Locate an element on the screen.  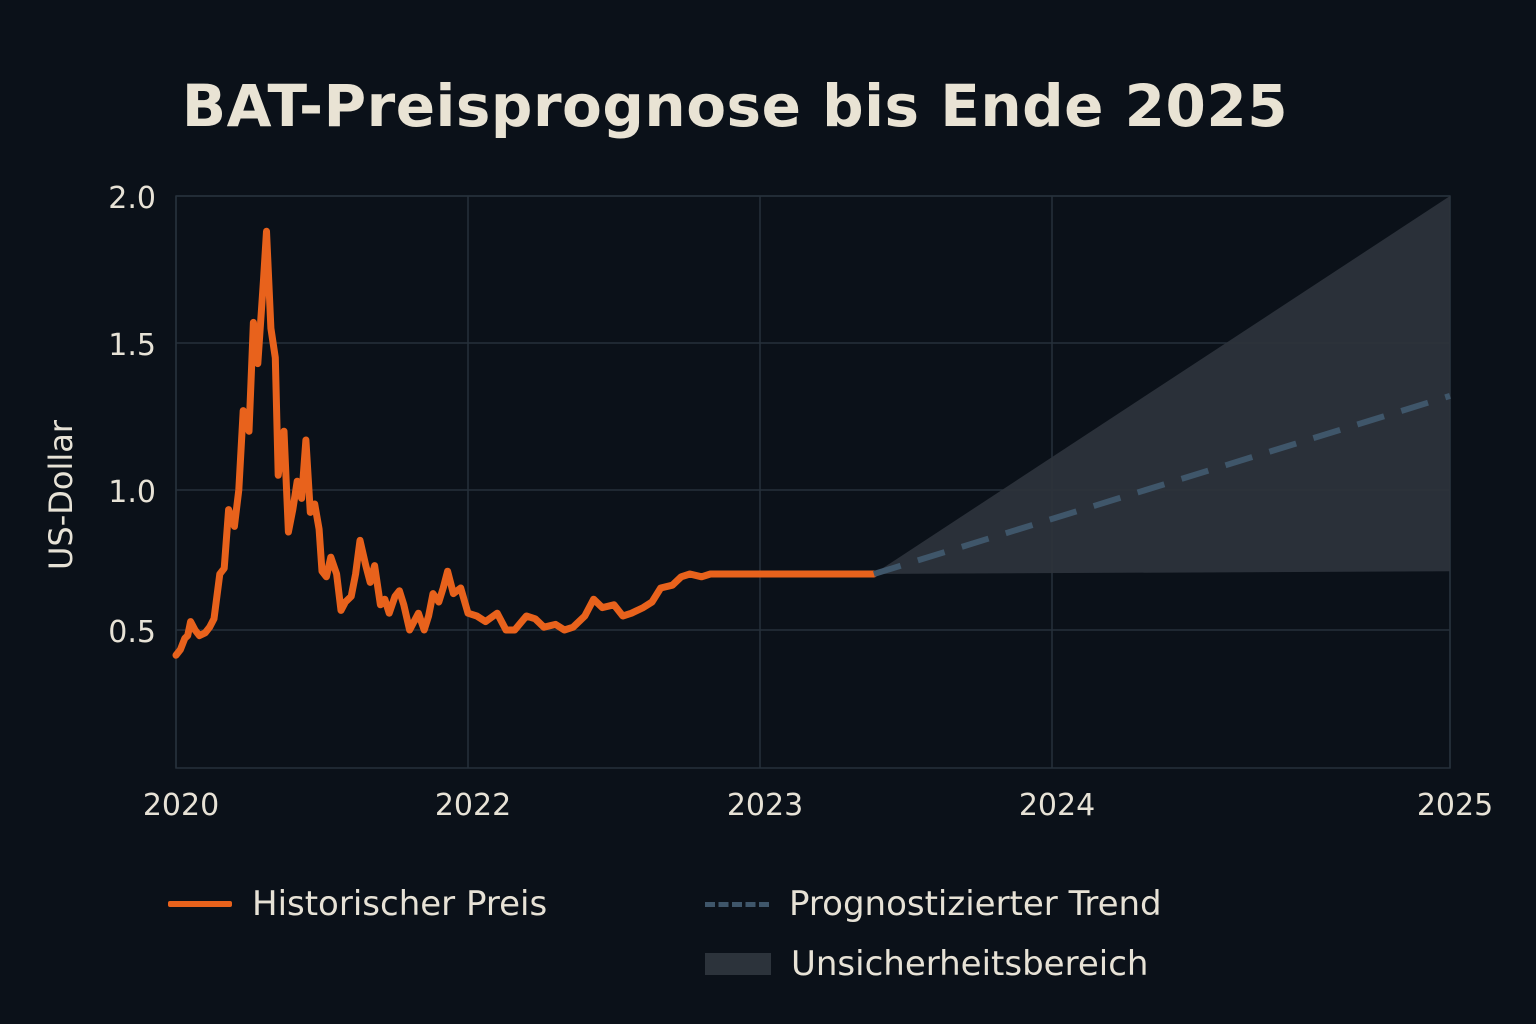
uncertainty-band is located at coordinates (1161, 385).